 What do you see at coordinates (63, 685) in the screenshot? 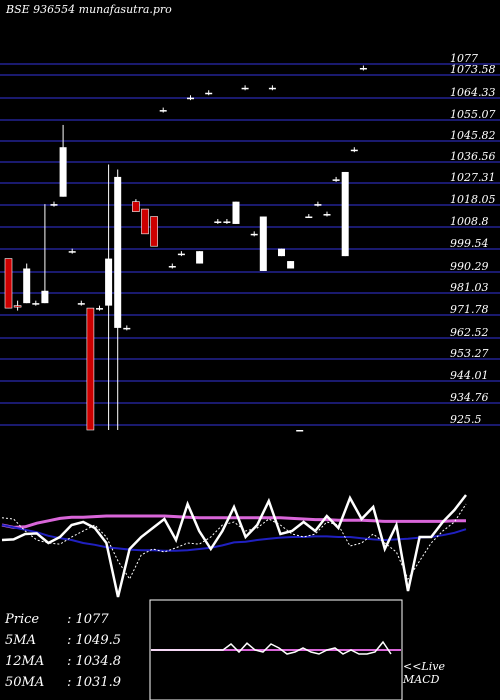
I see `ma50-row: 50MA : 1031.9` at bounding box center [63, 685].